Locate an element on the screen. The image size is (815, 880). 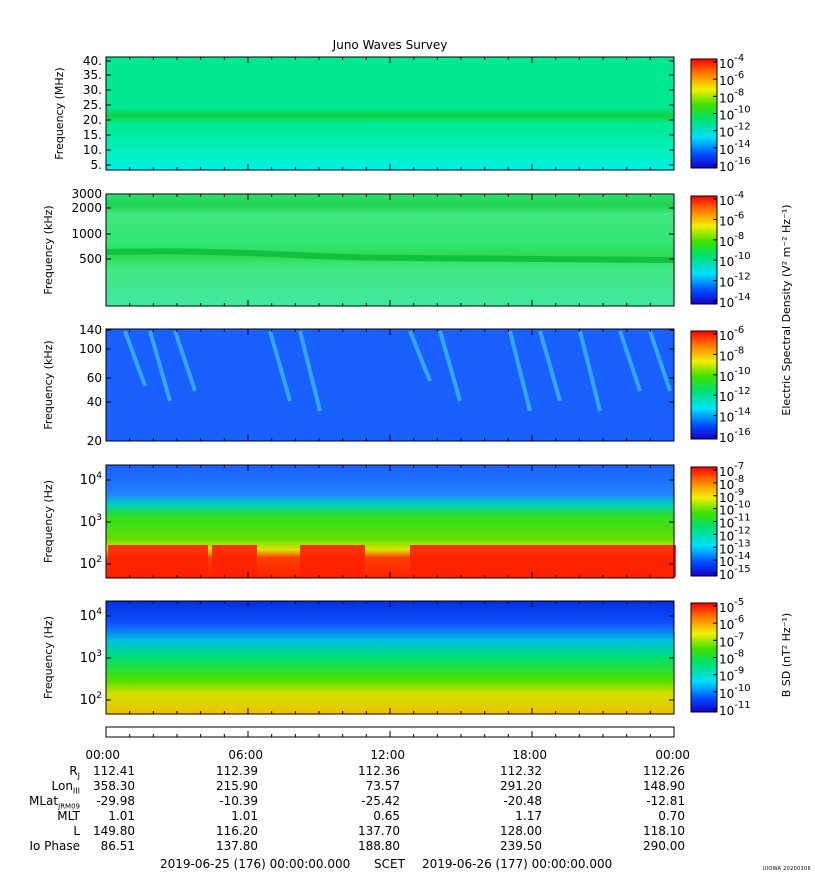
y-tick-label: 20 is located at coordinates (94, 441).